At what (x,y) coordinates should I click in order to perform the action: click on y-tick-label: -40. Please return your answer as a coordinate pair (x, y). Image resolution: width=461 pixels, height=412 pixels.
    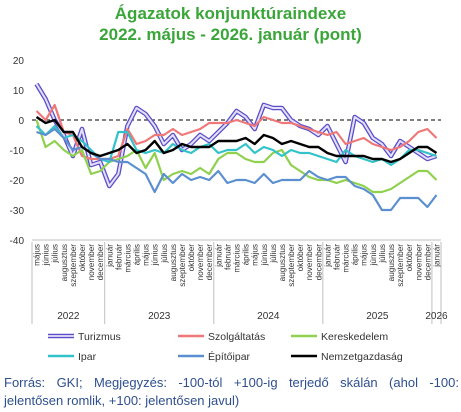
    Looking at the image, I should click on (17, 241).